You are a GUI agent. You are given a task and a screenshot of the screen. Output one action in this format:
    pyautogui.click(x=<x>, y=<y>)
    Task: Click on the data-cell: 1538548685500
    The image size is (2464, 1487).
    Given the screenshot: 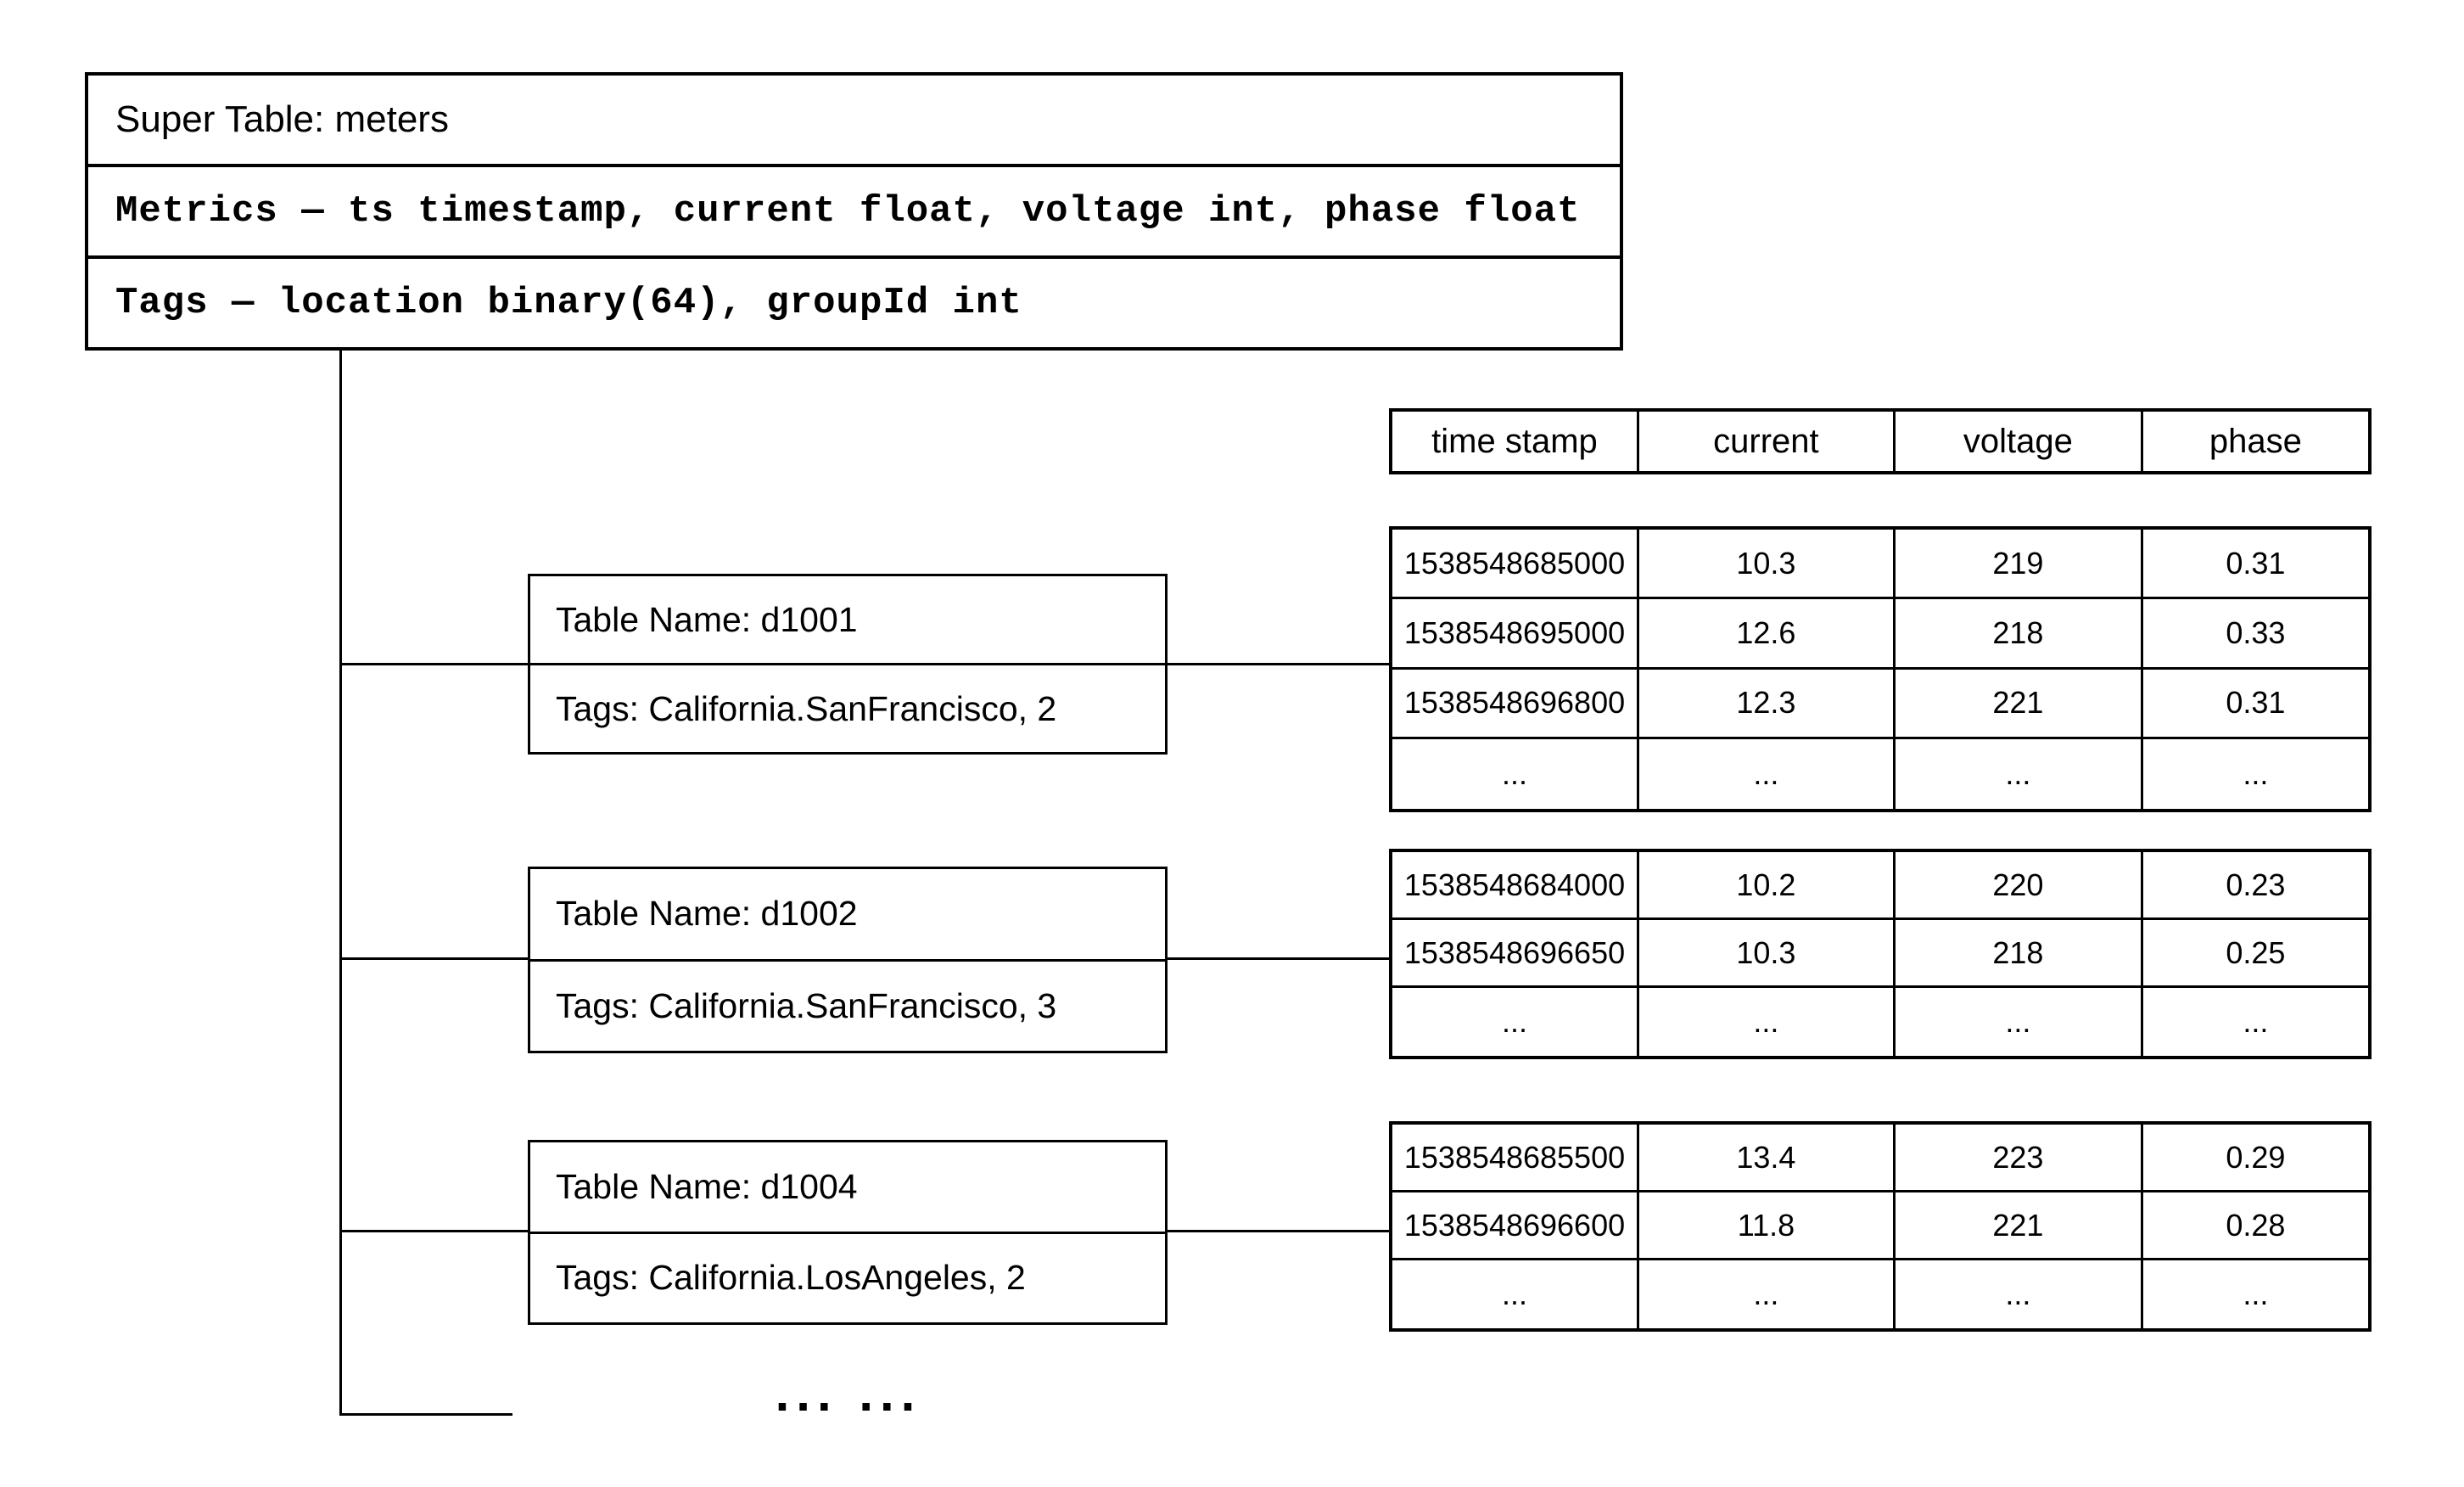 What is the action you would take?
    pyautogui.click(x=1515, y=1158)
    